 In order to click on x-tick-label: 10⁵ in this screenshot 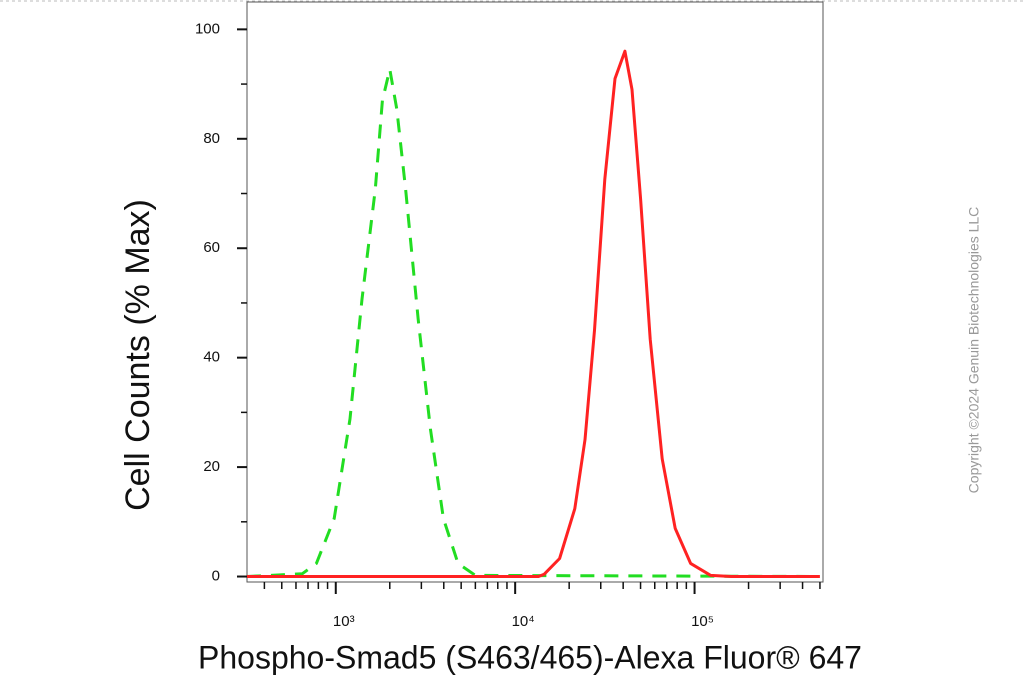, I will do `click(702, 621)`.